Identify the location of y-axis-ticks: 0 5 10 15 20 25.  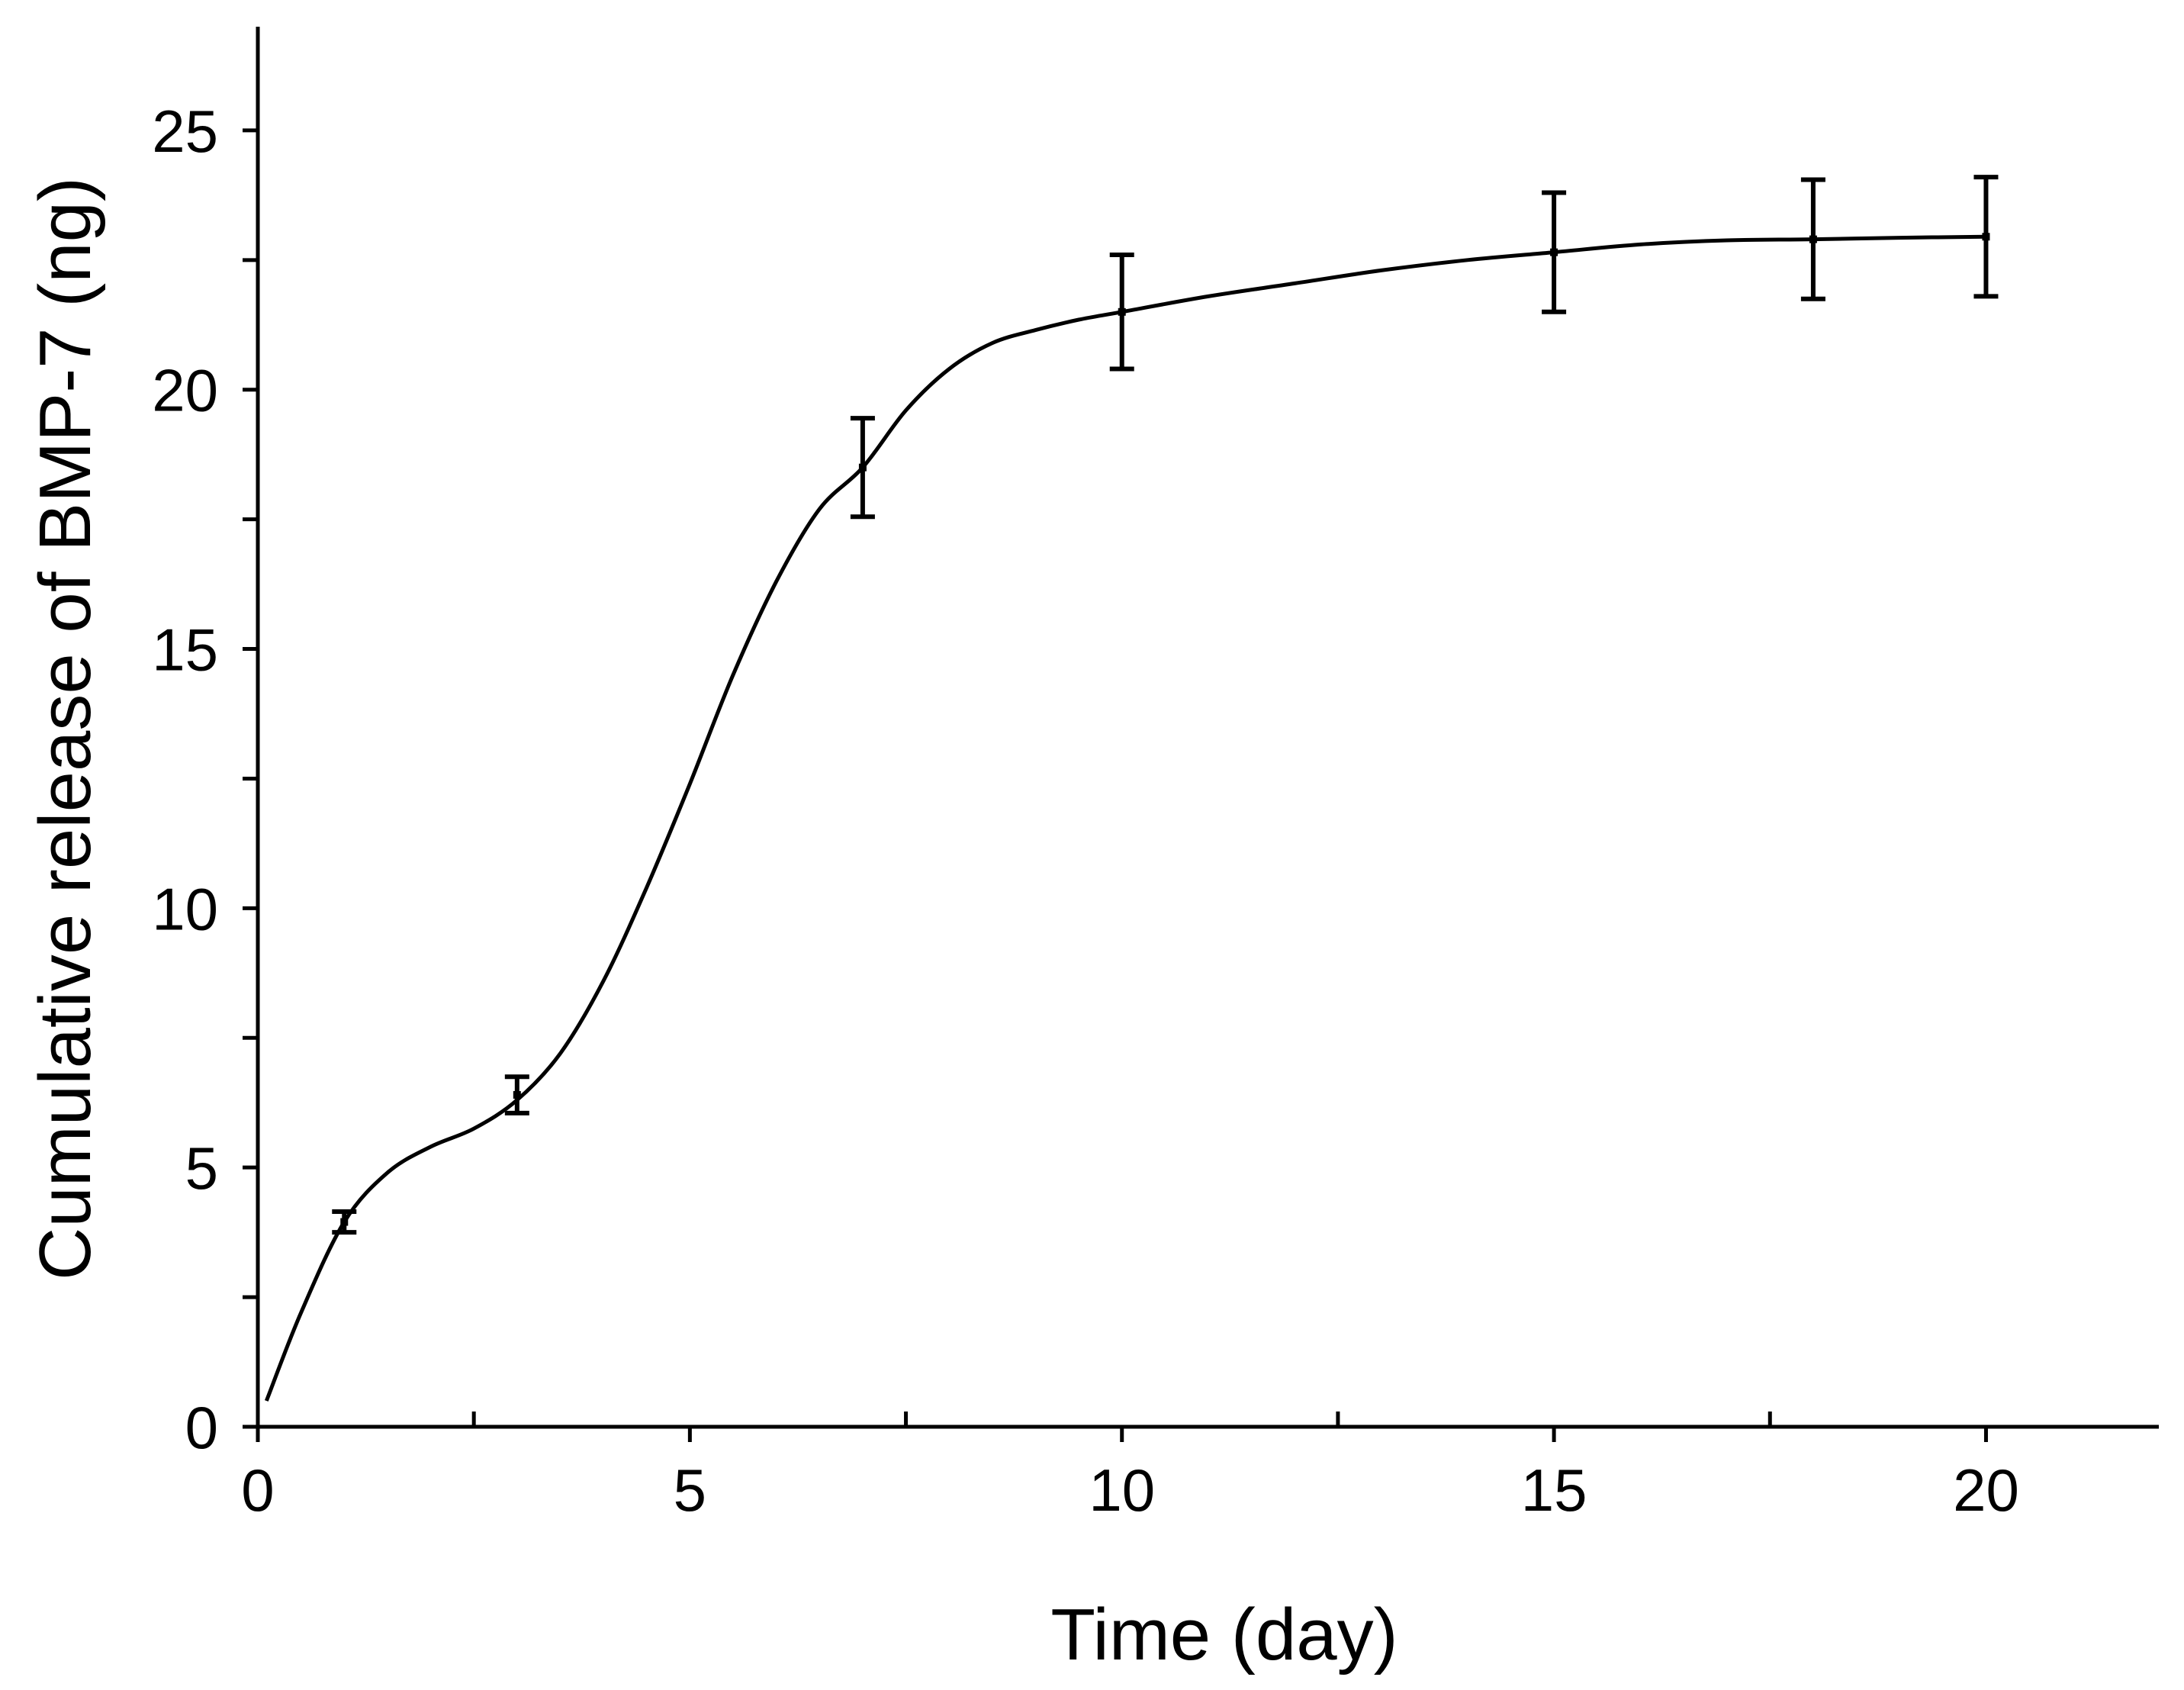
(205, 779).